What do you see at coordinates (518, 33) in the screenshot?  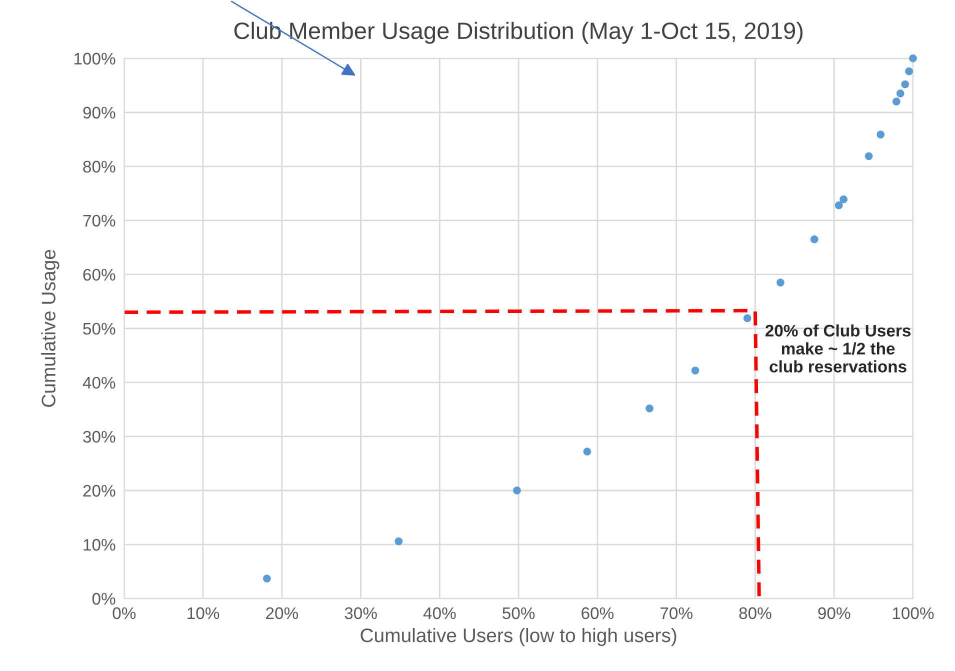 I see `chart-title: Club Member Usage Distribution (May 1-Oct 15, 2019)` at bounding box center [518, 33].